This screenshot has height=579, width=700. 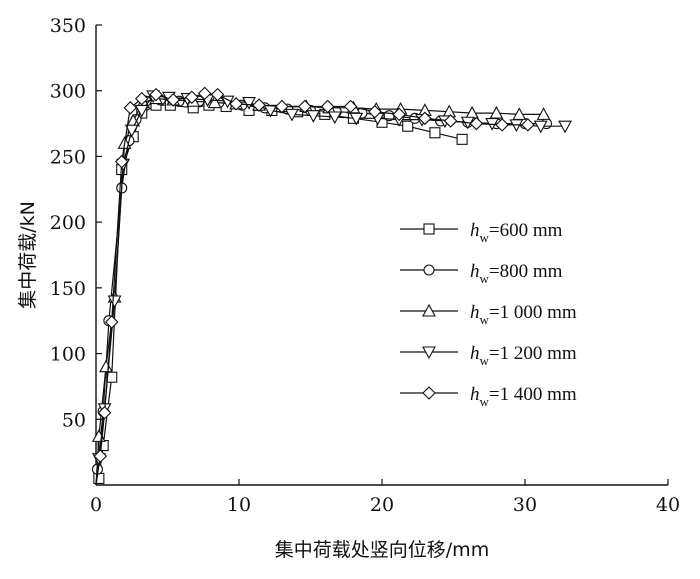 What do you see at coordinates (68, 92) in the screenshot?
I see `y-tick-label: 300` at bounding box center [68, 92].